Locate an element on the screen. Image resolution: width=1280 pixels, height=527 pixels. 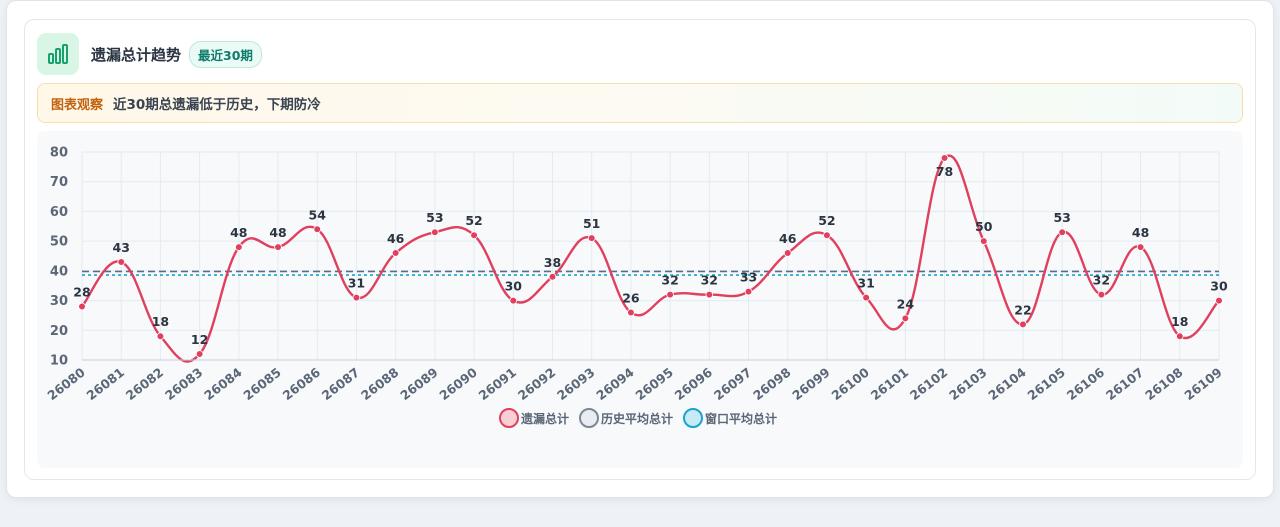
y-tick-label: 10 is located at coordinates (59, 361).